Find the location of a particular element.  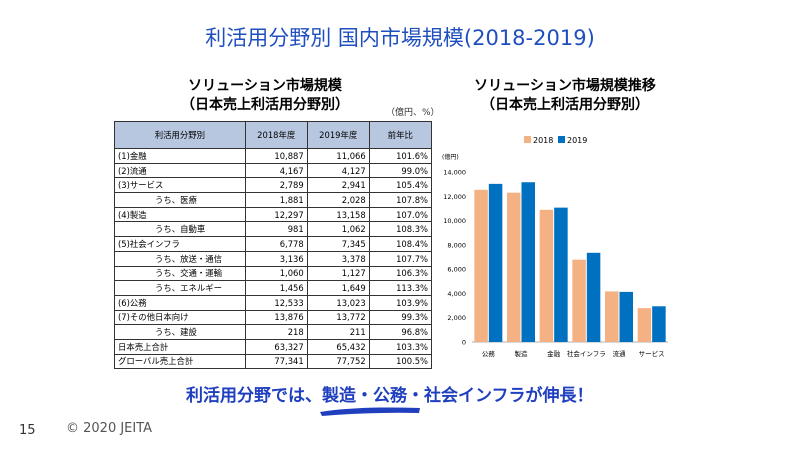

x-tick-label: 流通 is located at coordinates (620, 353).